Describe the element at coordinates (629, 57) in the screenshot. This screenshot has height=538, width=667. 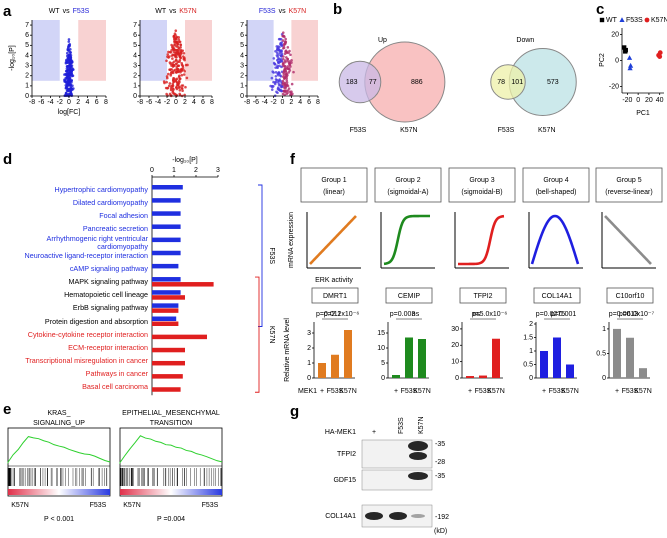
I see `marker` at that location.